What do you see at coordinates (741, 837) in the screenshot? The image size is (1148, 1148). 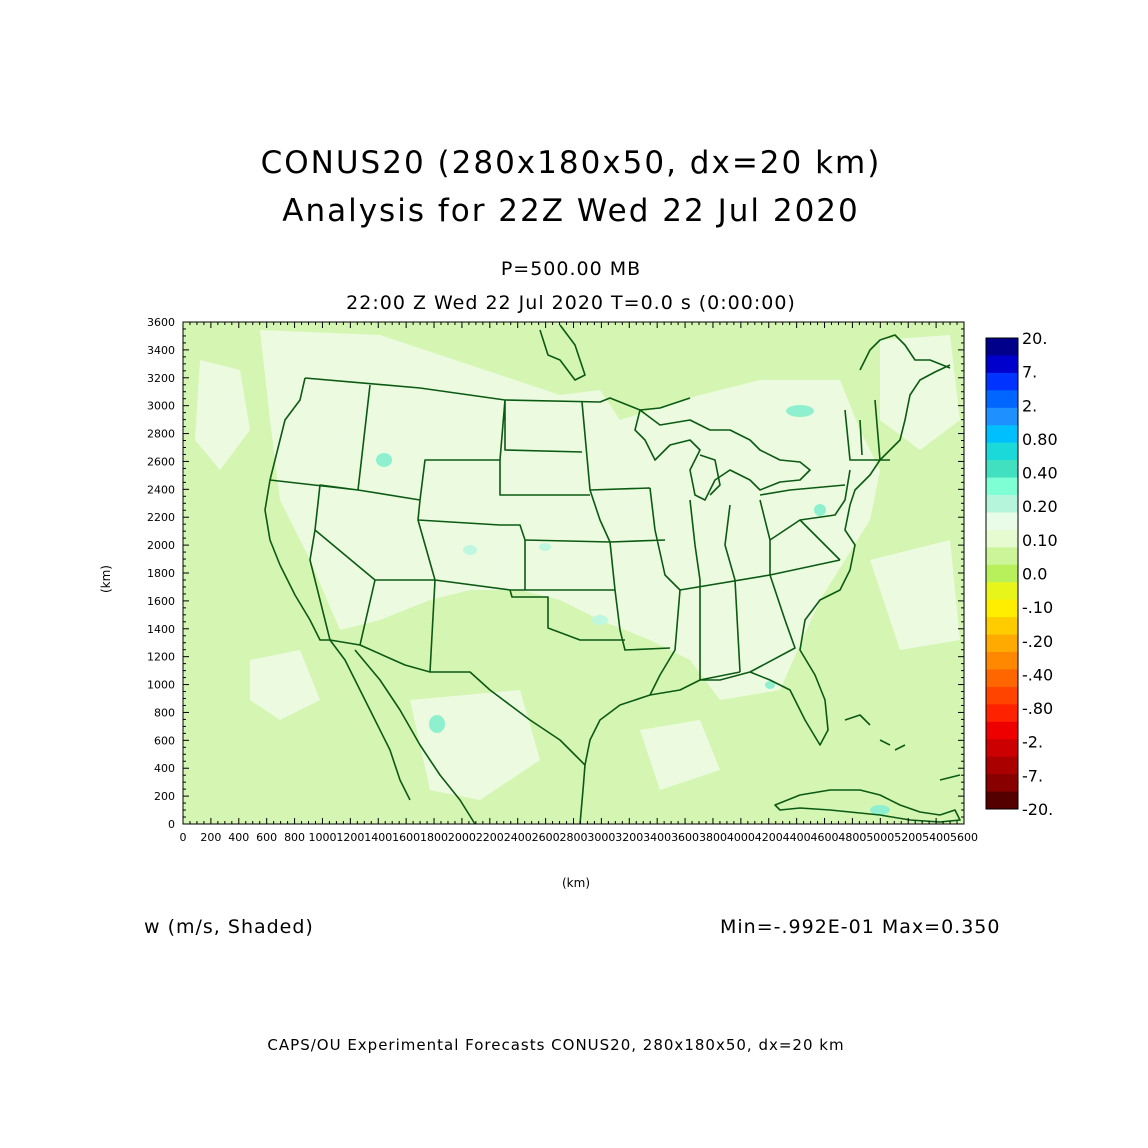 I see `x-tick-label: 4000` at bounding box center [741, 837].